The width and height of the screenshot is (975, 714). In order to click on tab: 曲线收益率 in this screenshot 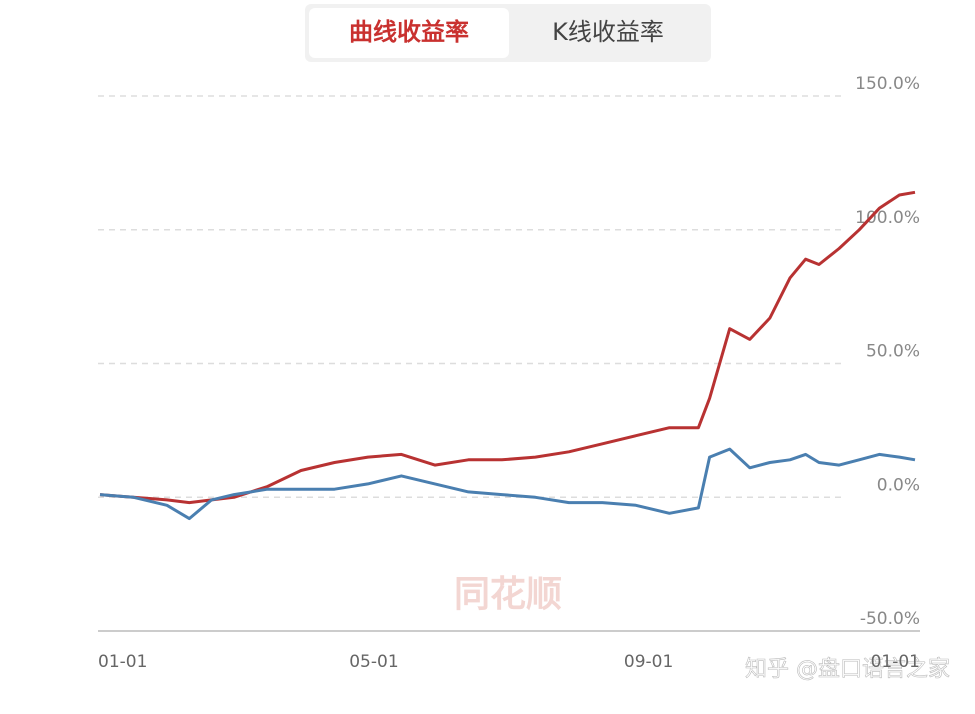, I will do `click(409, 32)`.